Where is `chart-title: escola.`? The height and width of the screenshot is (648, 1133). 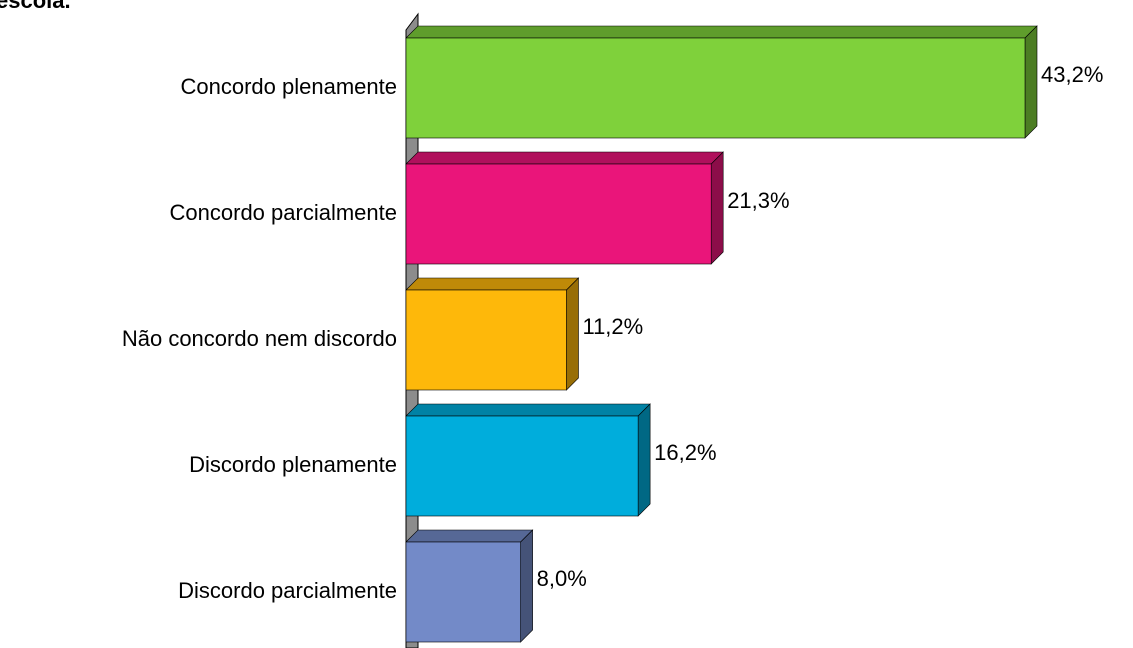 chart-title: escola. is located at coordinates (35, 6).